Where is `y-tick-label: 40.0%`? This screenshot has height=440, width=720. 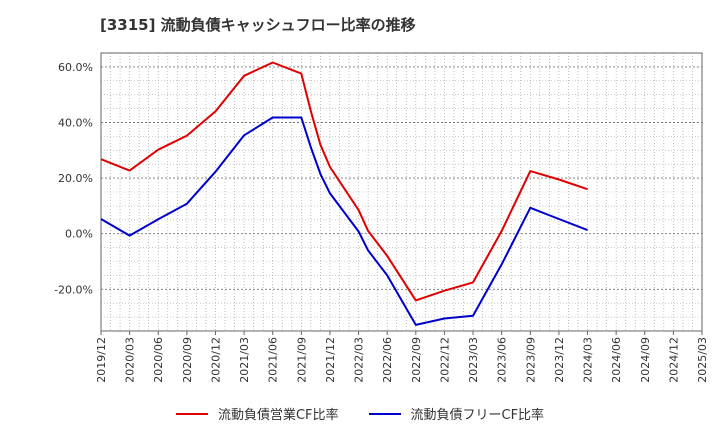 y-tick-label: 40.0% is located at coordinates (75, 123).